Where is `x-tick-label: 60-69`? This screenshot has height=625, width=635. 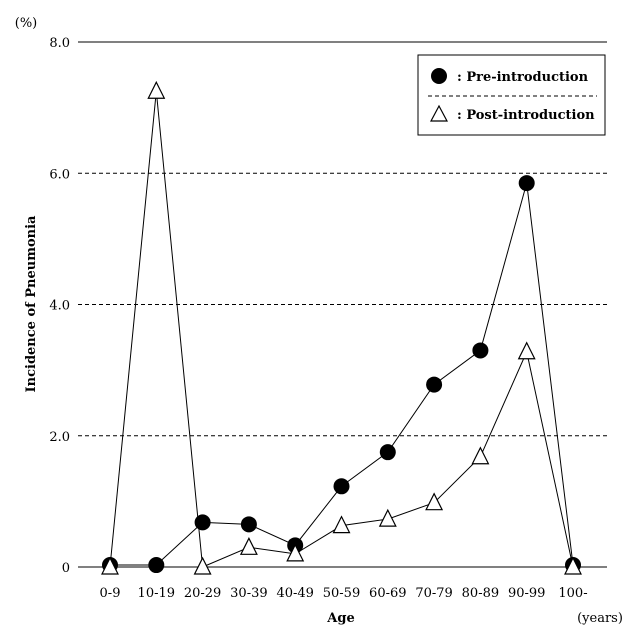
x-tick-label: 60-69 is located at coordinates (387, 593).